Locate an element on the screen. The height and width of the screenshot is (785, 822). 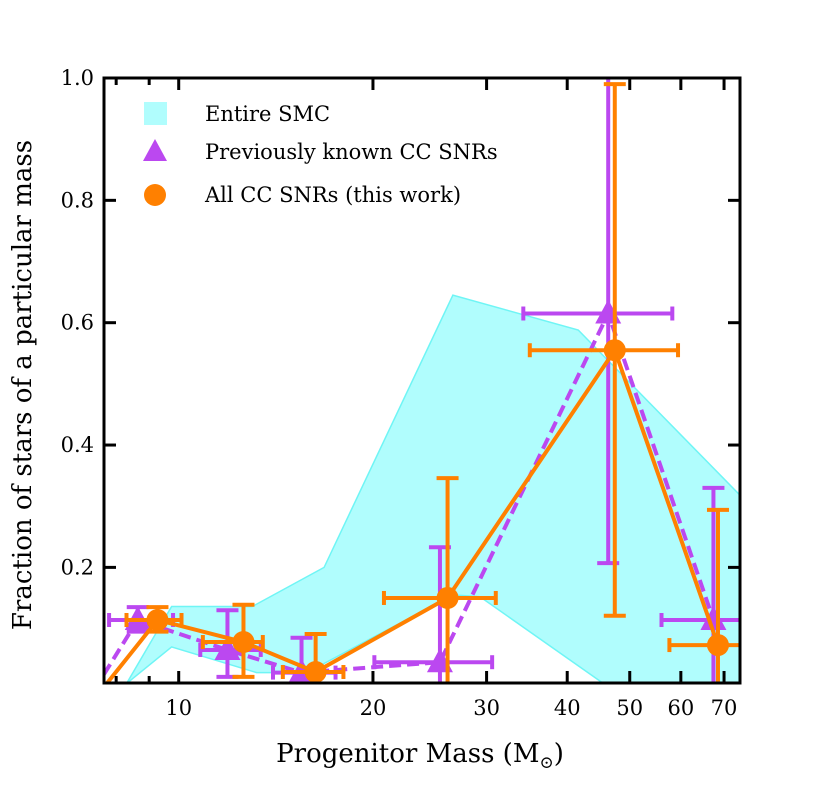
x-axis-label: Progenitor Mass (M⊙) is located at coordinates (420, 756).